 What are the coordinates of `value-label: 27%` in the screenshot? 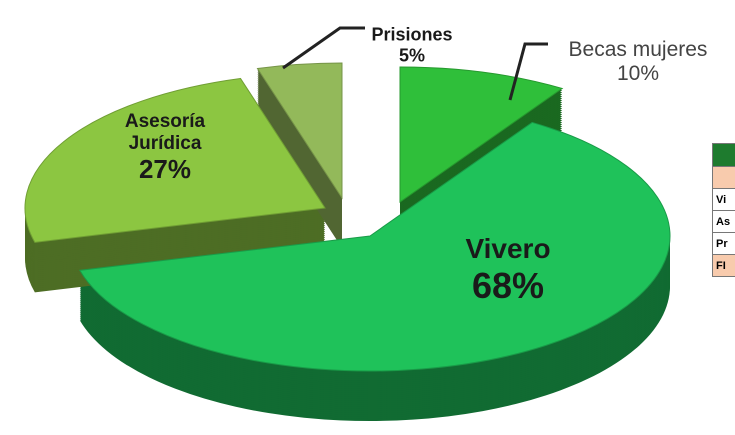 It's located at (165, 168).